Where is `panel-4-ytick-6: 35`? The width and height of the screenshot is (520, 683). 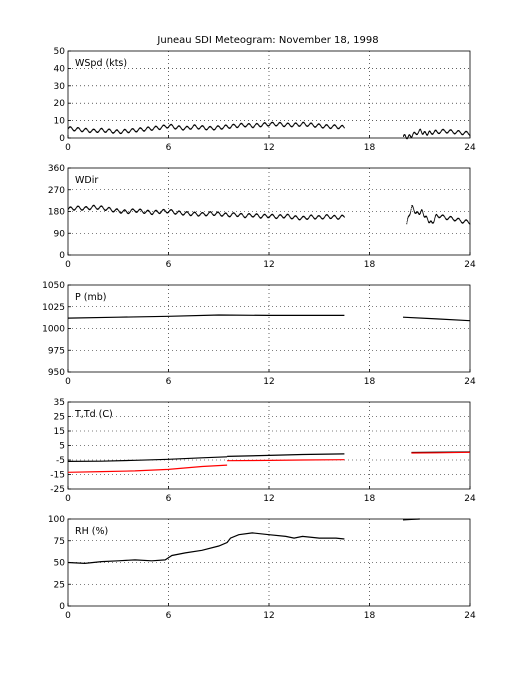
panel-4-ytick-6: 35 is located at coordinates (59, 403).